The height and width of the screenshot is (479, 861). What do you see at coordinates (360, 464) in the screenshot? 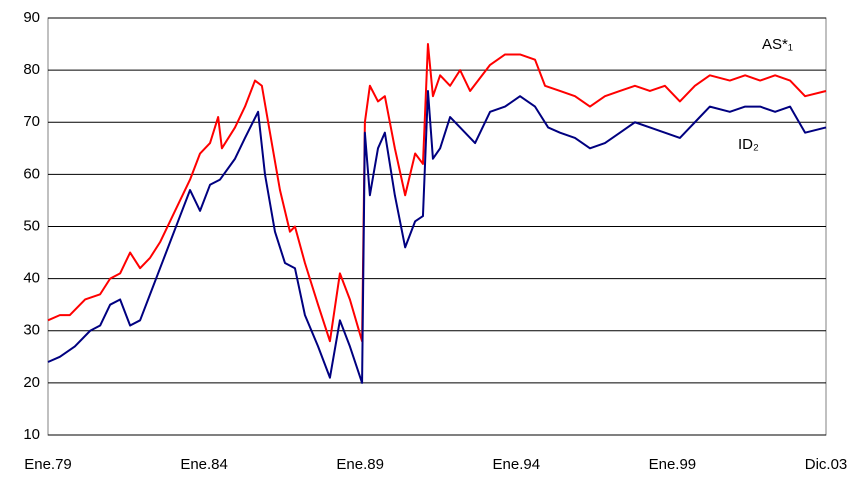
I see `x-tick-label: Ene.89` at bounding box center [360, 464].